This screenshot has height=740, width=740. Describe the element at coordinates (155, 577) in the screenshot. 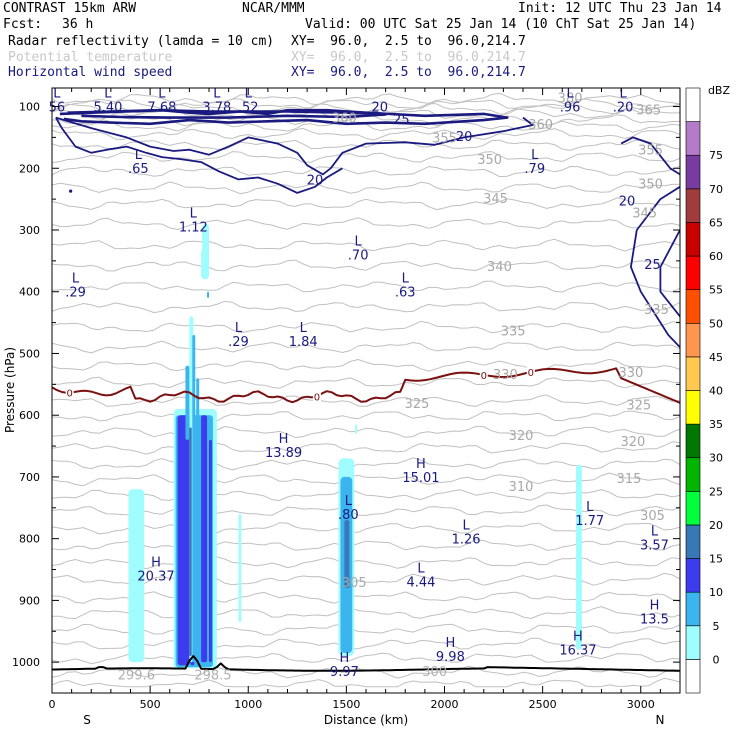

I see `extremum-value: 20.37` at that location.